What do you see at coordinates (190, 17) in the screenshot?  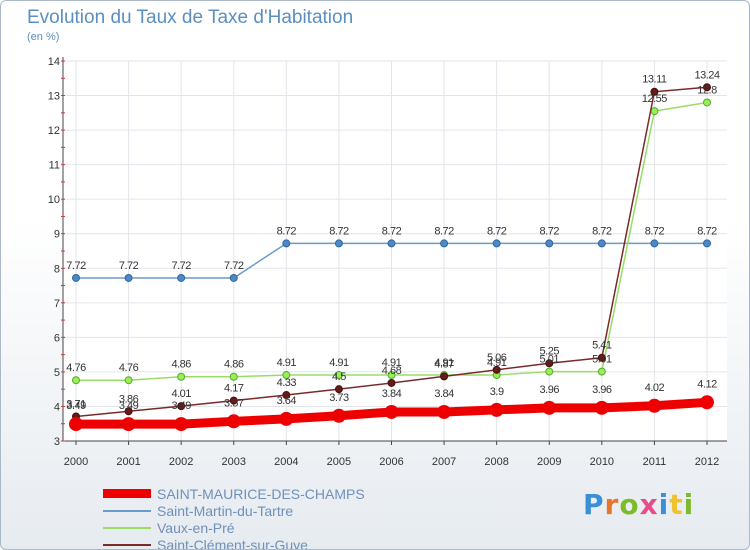 I see `chart-title: Evolution du Taux de Taxe d'Habitation` at bounding box center [190, 17].